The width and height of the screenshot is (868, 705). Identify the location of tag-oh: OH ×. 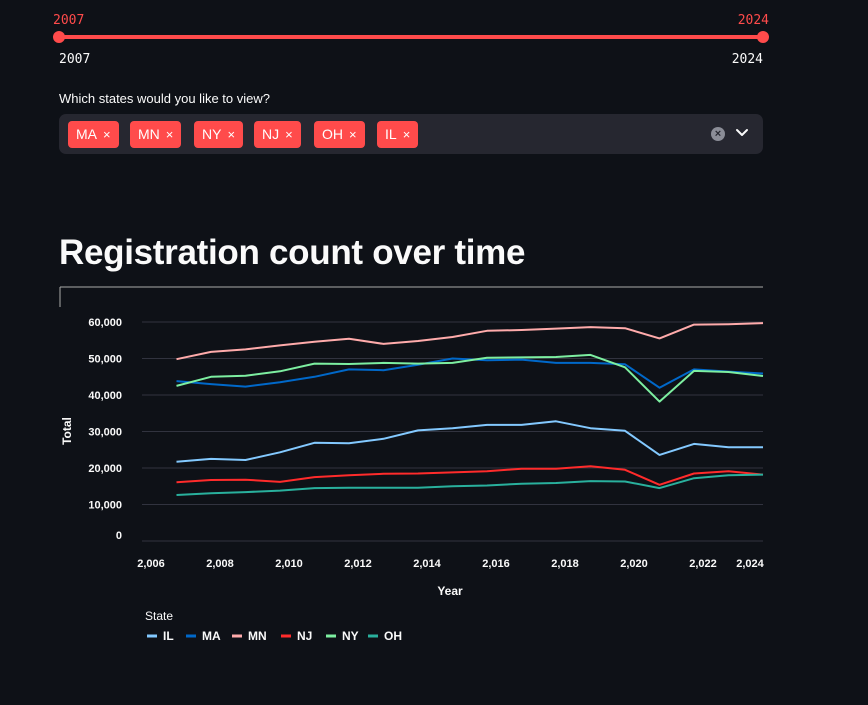
(339, 134).